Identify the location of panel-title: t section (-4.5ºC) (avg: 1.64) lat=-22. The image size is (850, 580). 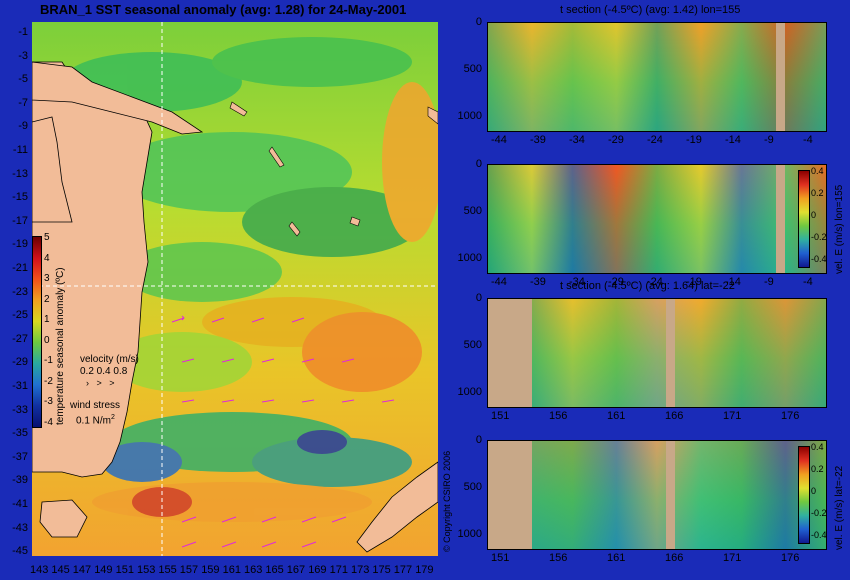
(647, 286).